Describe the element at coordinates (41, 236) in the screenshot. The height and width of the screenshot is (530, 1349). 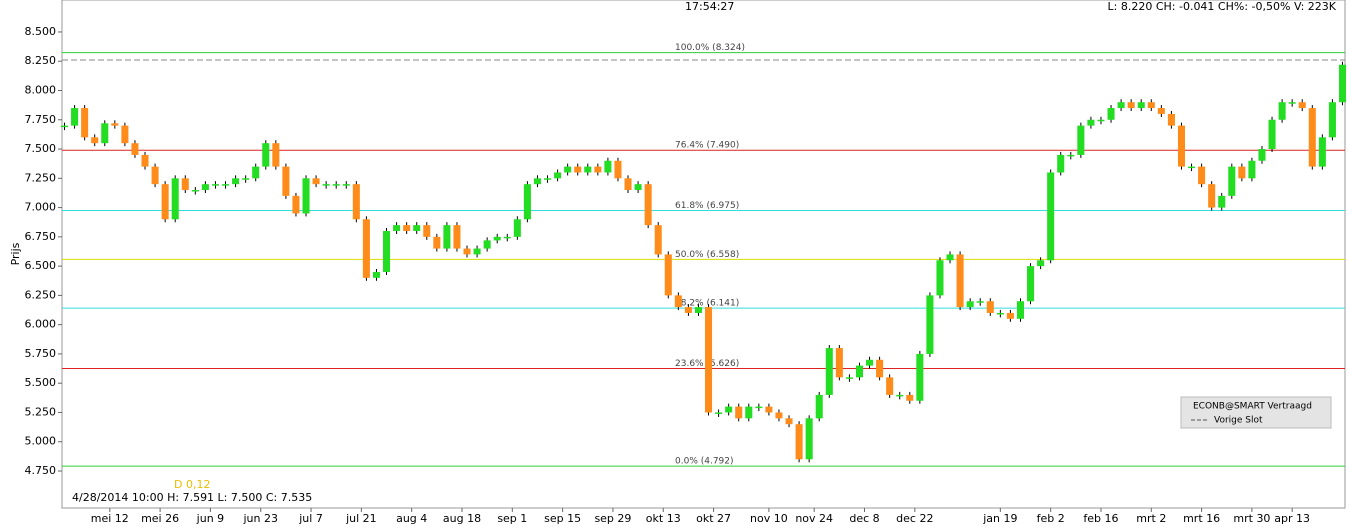
I see `y-tick-label: 6.750` at that location.